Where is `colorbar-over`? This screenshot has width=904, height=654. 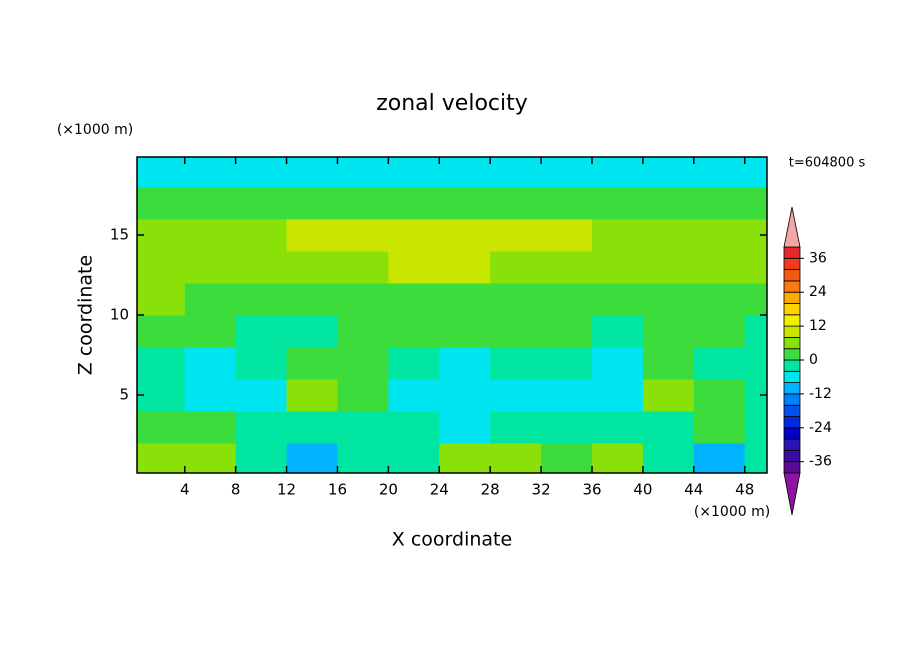 colorbar-over is located at coordinates (792, 227).